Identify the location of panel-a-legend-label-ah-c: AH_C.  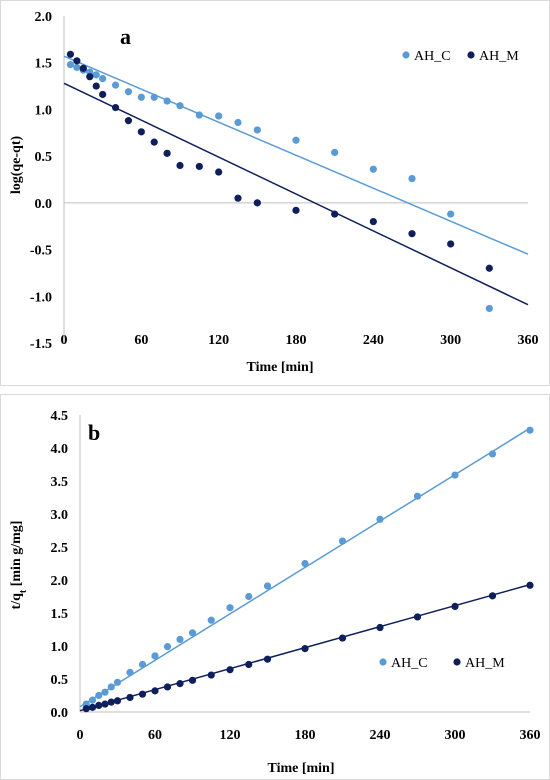
(432, 56).